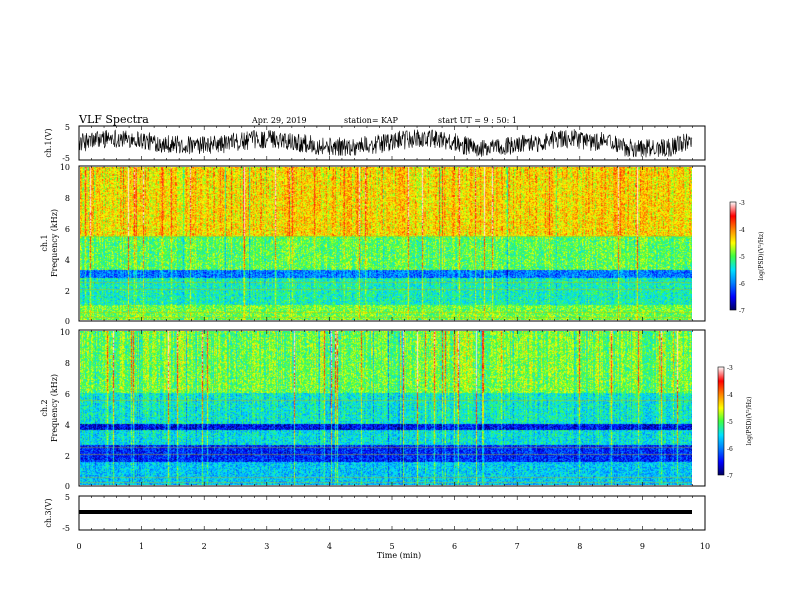  I want to click on date-label: Apr. 29, 2019, so click(279, 120).